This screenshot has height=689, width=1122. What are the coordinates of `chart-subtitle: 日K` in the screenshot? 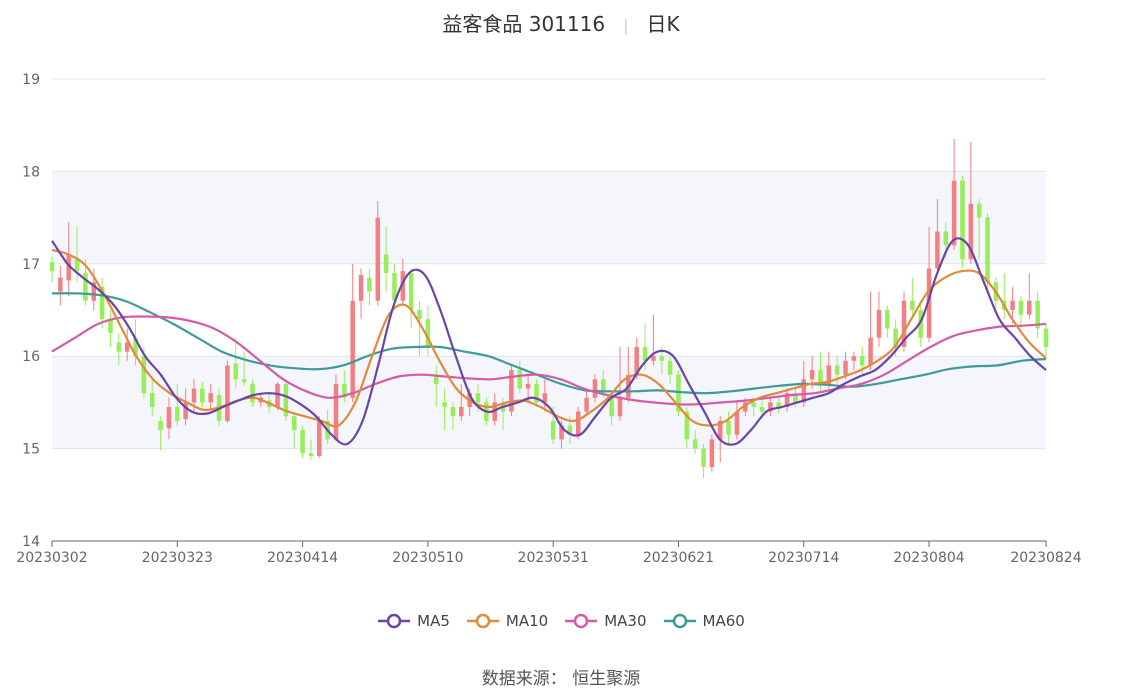 It's located at (663, 24).